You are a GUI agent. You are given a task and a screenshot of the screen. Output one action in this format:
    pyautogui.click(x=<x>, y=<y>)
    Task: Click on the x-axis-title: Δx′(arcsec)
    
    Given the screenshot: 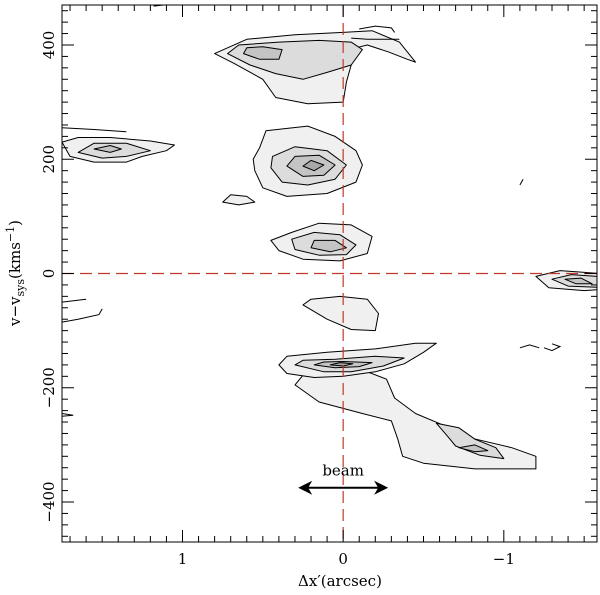 What is the action you would take?
    pyautogui.click(x=340, y=581)
    